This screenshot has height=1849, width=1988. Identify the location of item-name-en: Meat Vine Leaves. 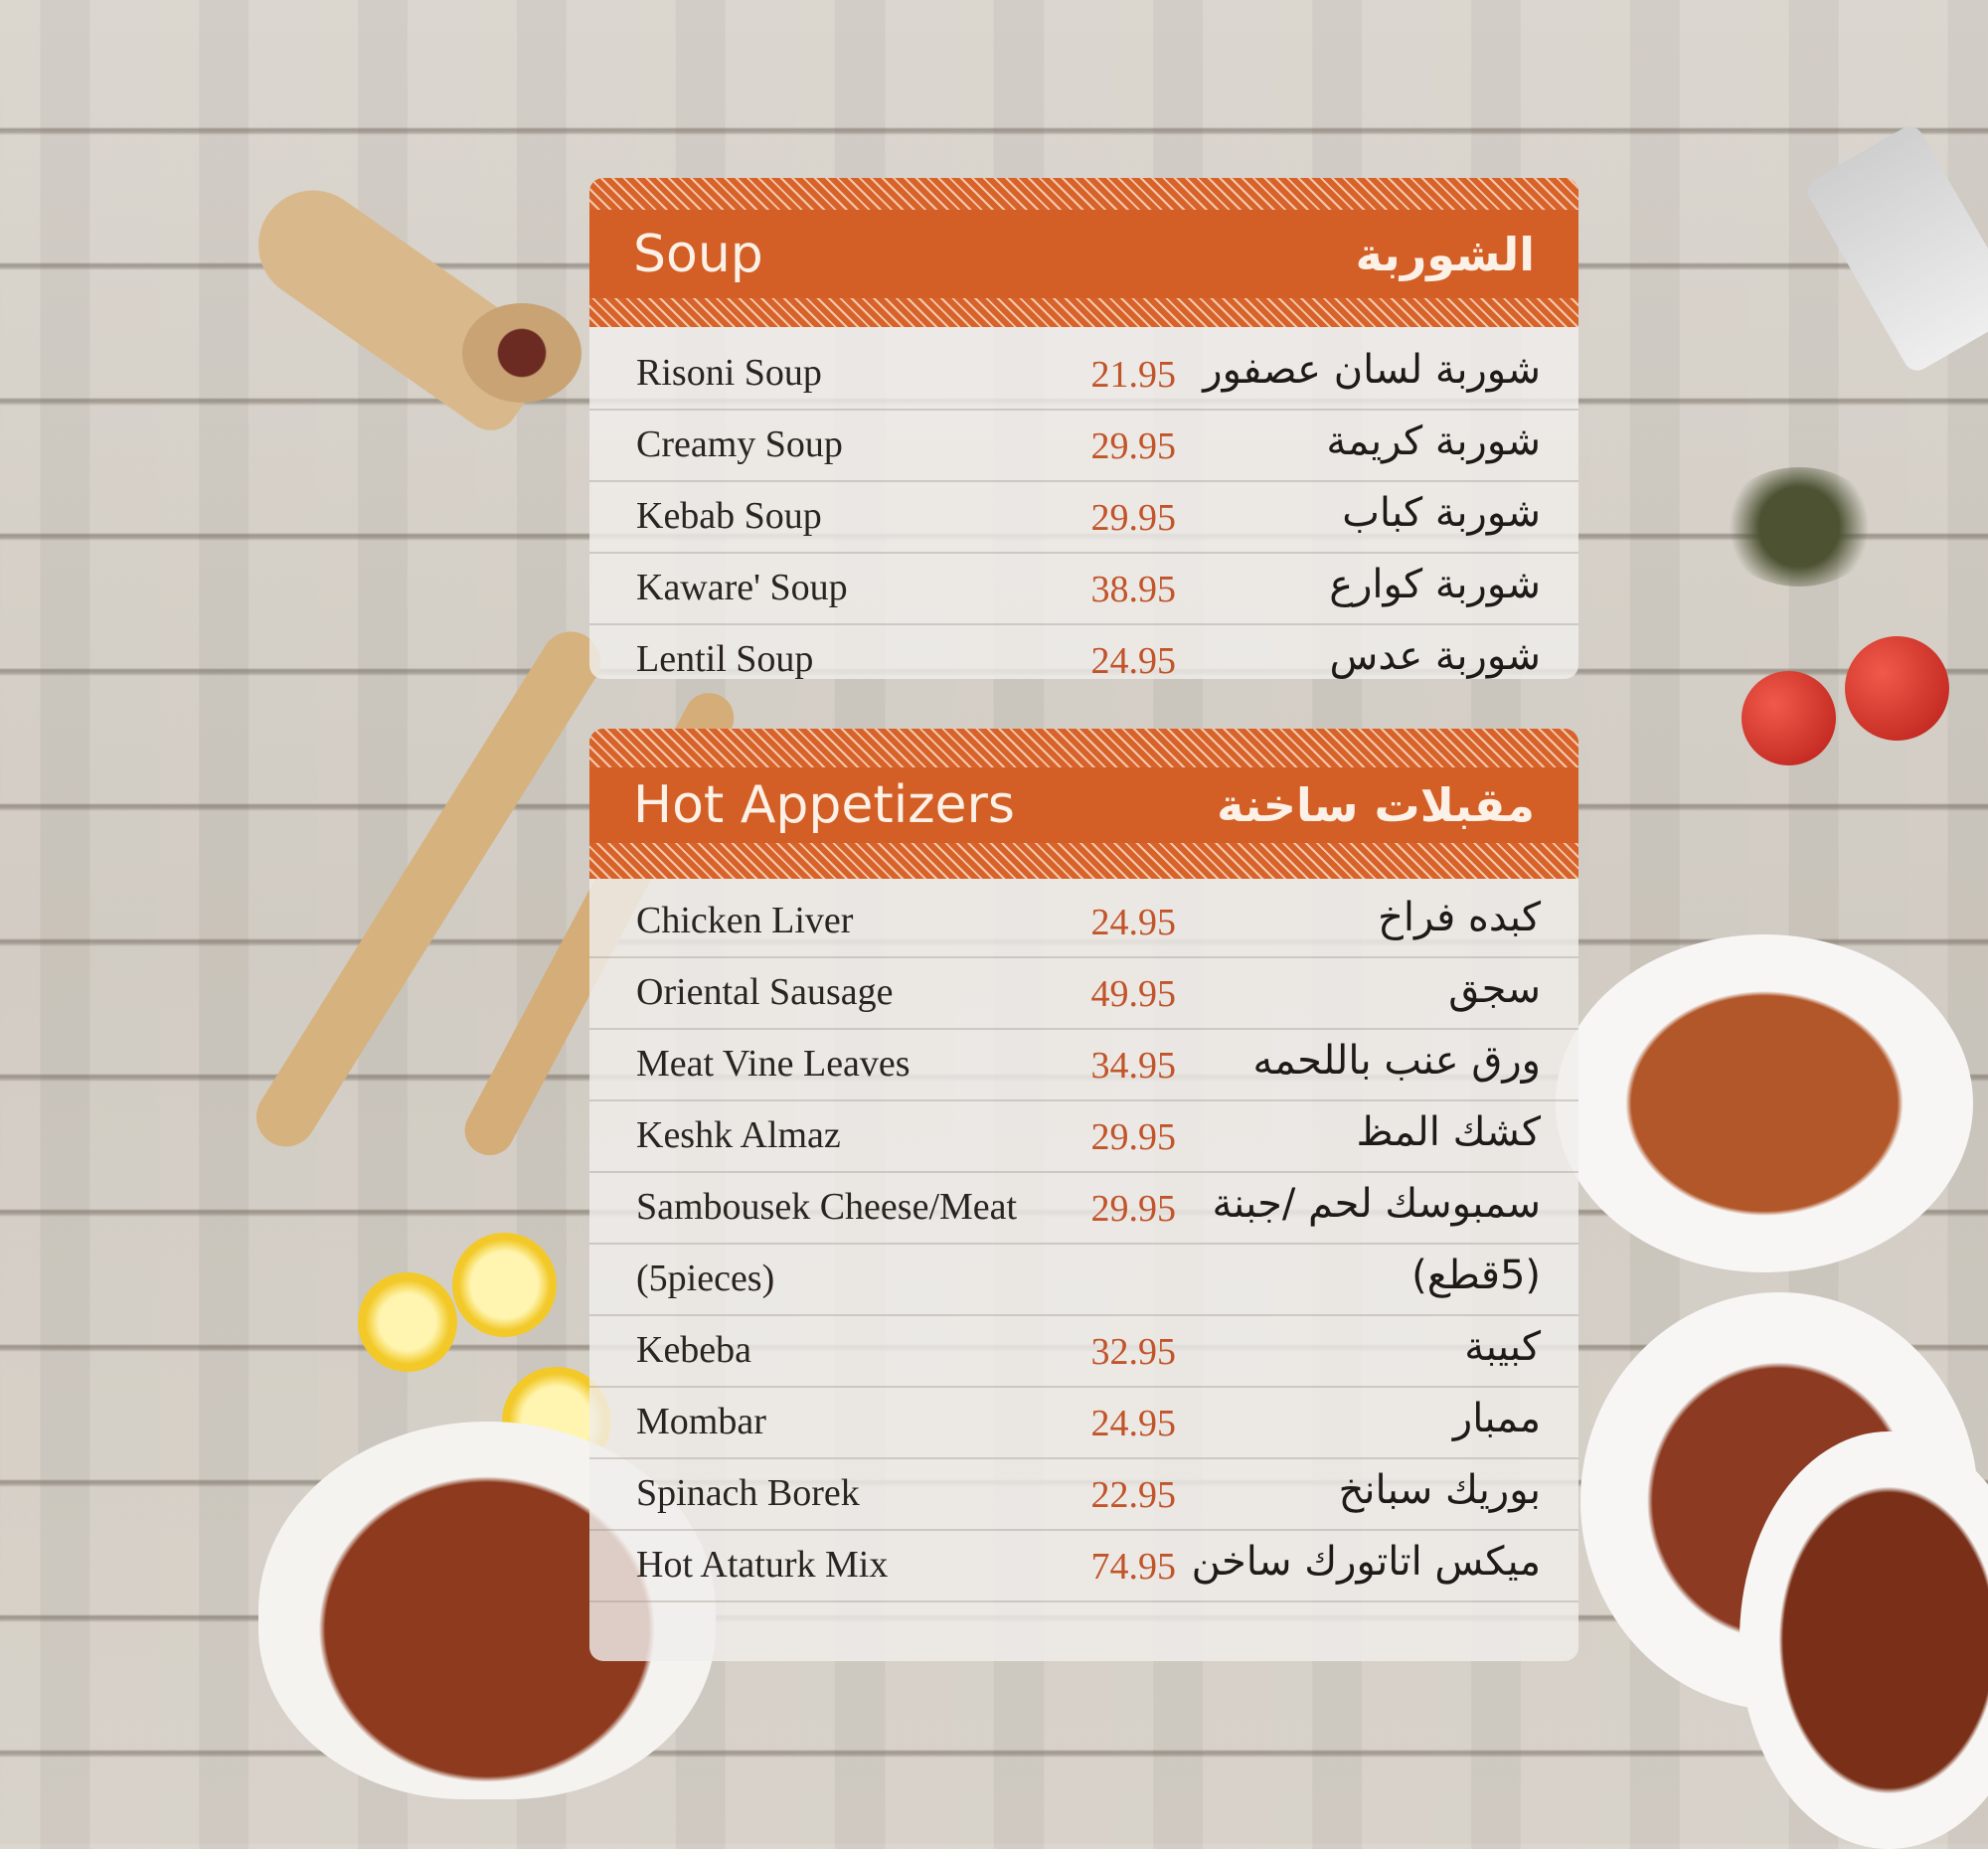
(773, 1064).